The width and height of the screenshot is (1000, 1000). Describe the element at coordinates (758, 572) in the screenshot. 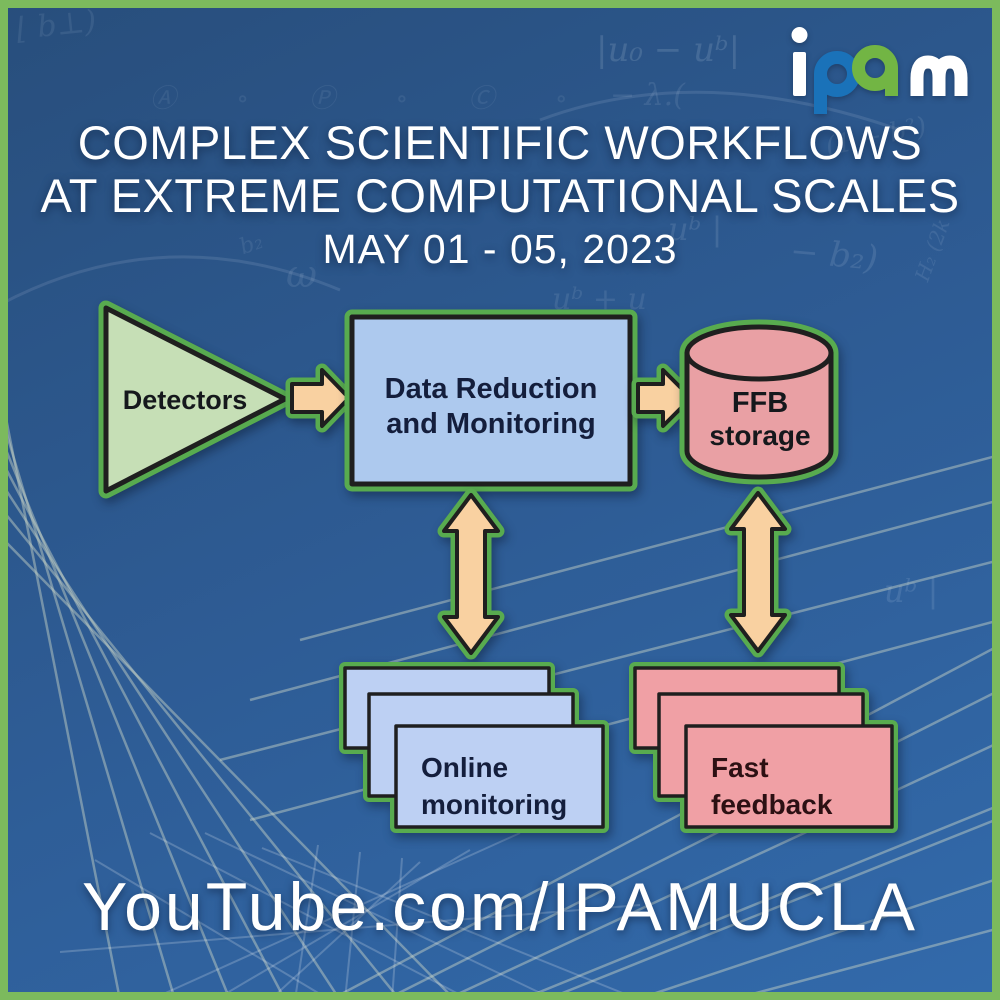

I see `flow-arrow-storage-feedback` at that location.